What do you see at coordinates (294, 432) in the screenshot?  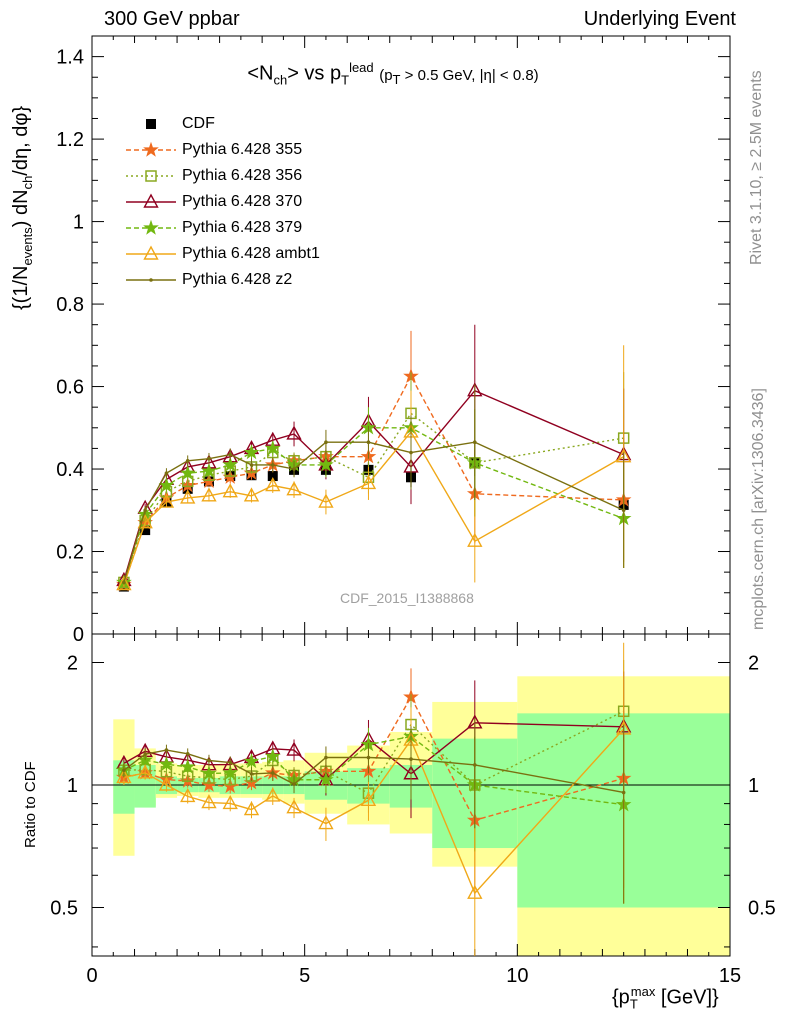 I see `point-p370` at bounding box center [294, 432].